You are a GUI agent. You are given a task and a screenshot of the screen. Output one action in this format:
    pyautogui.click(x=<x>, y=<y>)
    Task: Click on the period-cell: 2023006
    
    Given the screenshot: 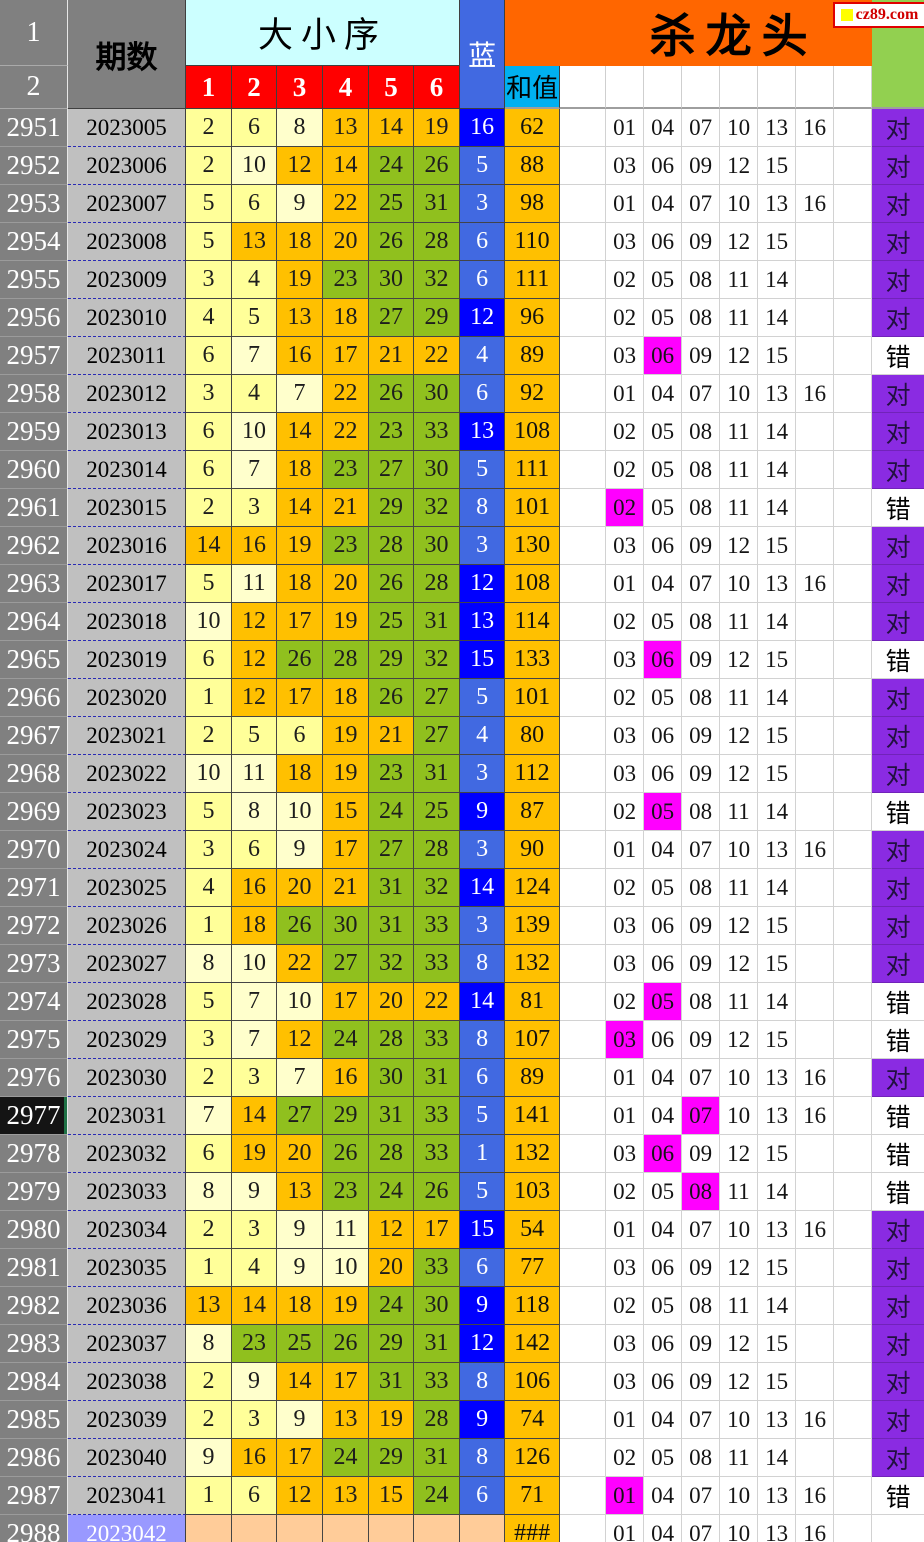 What is the action you would take?
    pyautogui.click(x=127, y=166)
    